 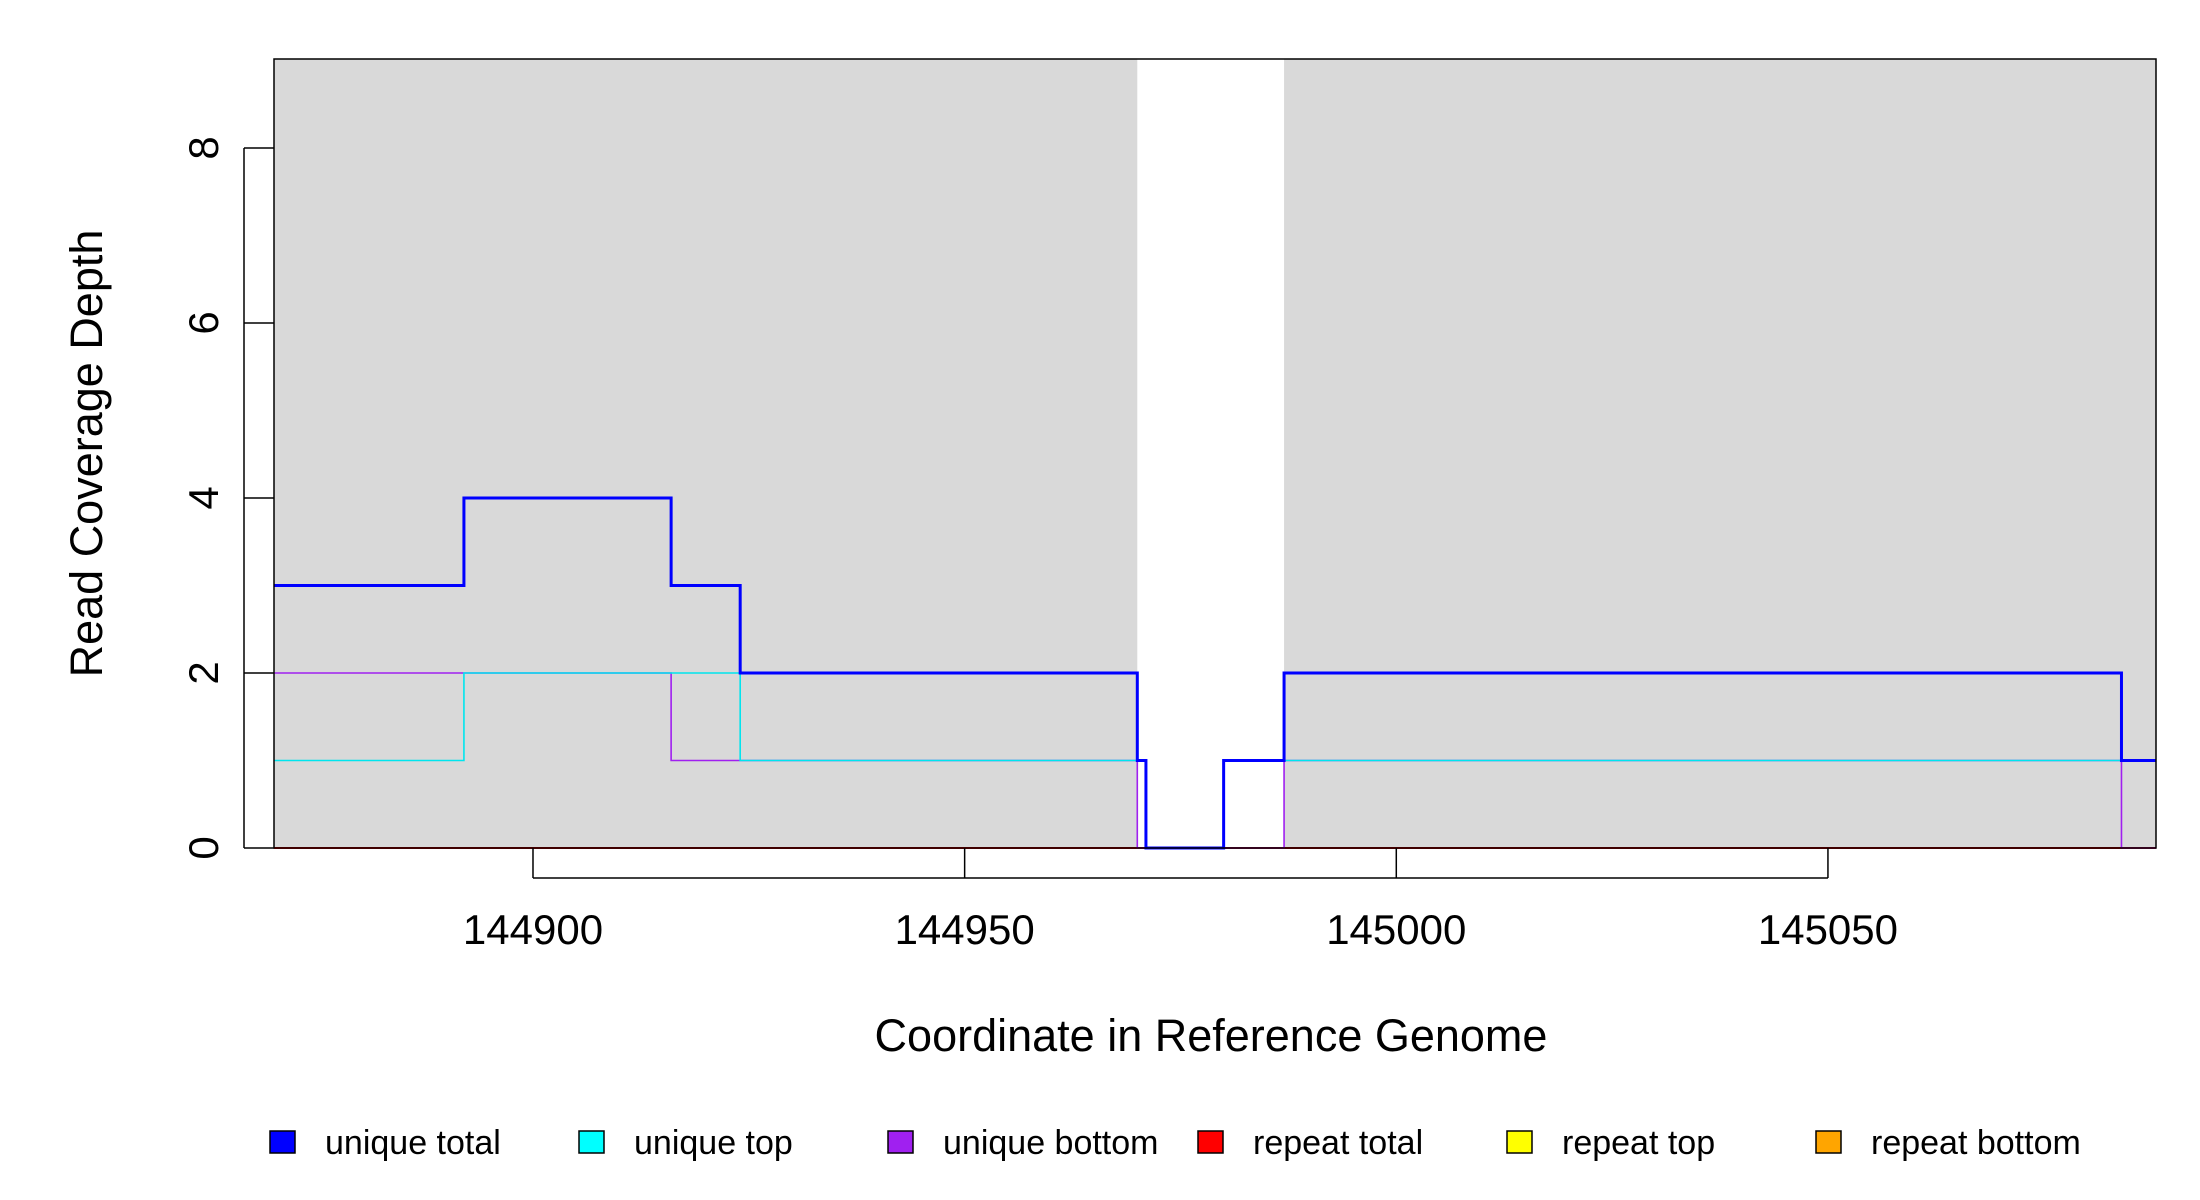 What do you see at coordinates (203, 672) in the screenshot?
I see `y-tick-label: 2` at bounding box center [203, 672].